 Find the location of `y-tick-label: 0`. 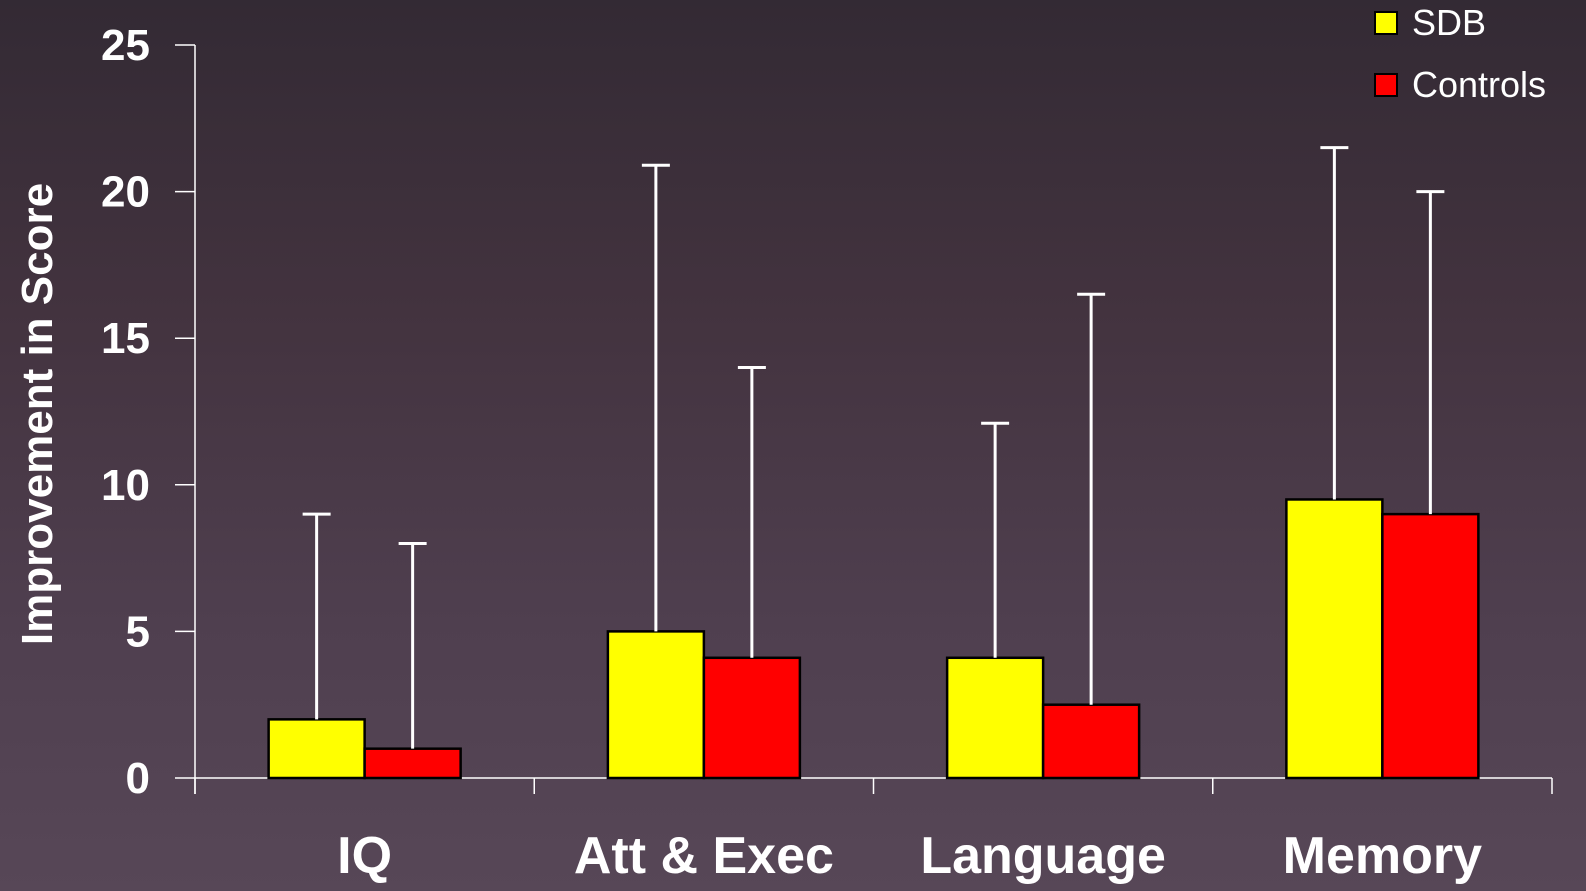

y-tick-label: 0 is located at coordinates (138, 778).